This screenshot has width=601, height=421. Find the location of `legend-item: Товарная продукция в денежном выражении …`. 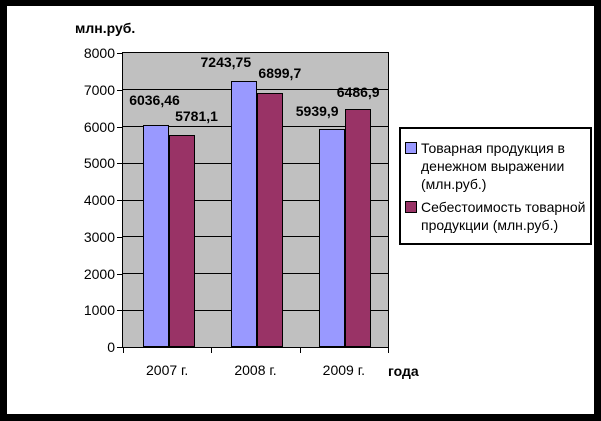

legend-item: Товарная продукция в денежном выражении … is located at coordinates (496, 166).